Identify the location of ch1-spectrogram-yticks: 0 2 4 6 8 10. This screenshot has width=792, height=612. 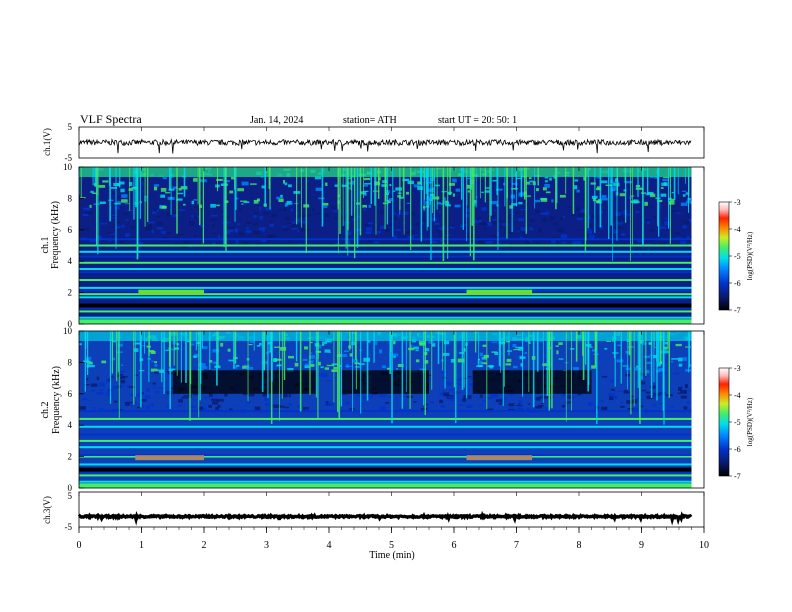
(73, 245).